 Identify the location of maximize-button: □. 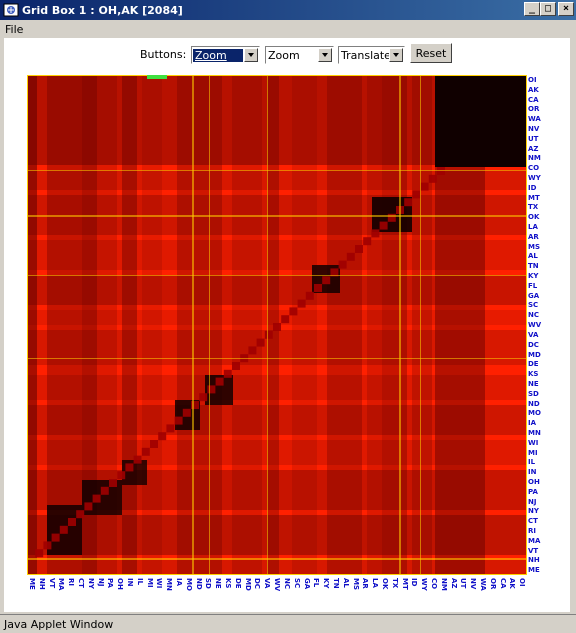
(548, 9).